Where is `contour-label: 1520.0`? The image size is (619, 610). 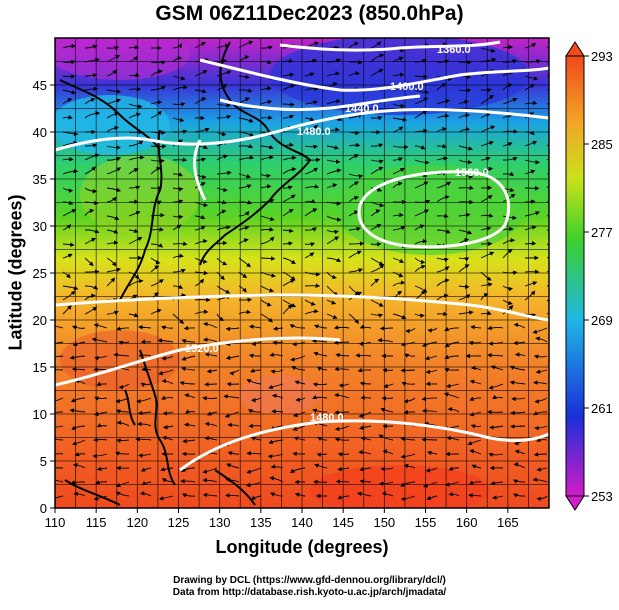 contour-label: 1520.0 is located at coordinates (202, 349).